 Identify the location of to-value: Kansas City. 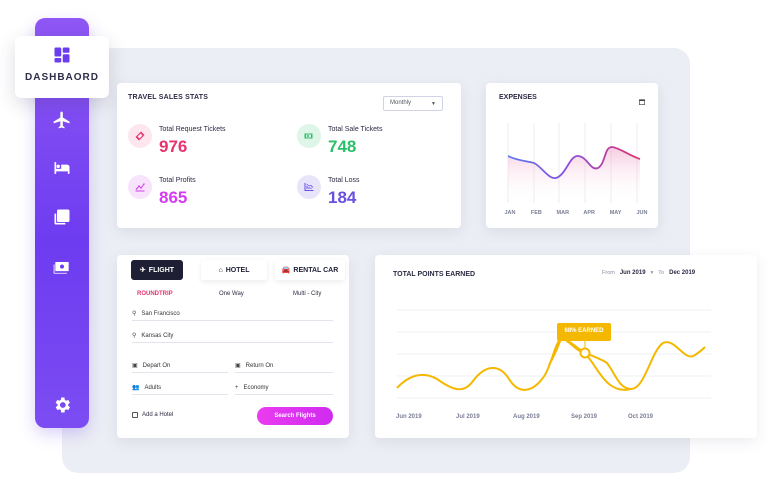
(157, 335).